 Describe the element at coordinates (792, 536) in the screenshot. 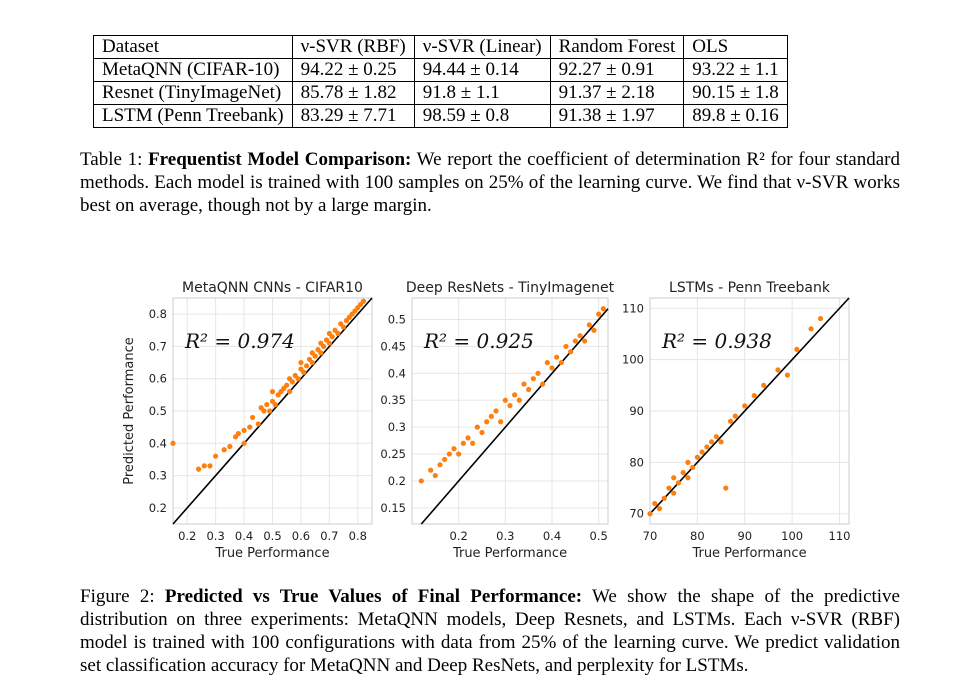

I see `x-tick-label: 100` at that location.